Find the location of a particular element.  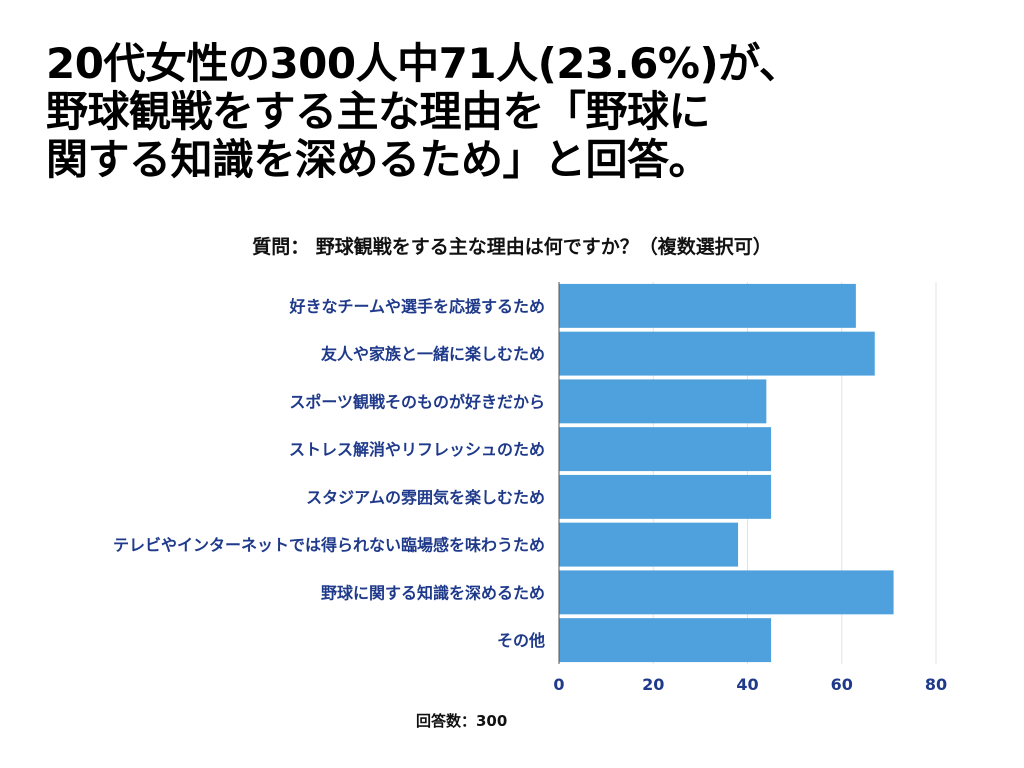

x-tick-label-2: 40 is located at coordinates (747, 684).